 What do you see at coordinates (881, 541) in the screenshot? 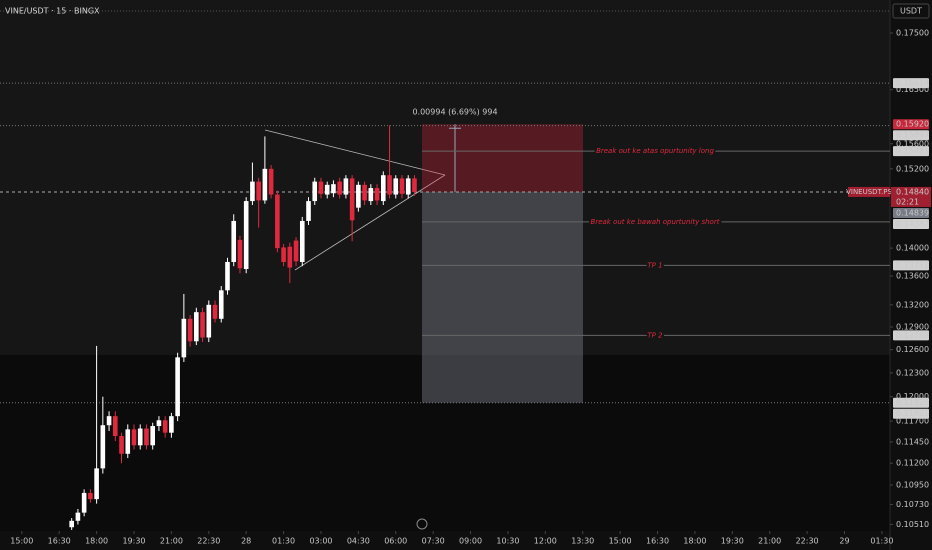
I see `x-tick-label: 01:30` at bounding box center [881, 541].